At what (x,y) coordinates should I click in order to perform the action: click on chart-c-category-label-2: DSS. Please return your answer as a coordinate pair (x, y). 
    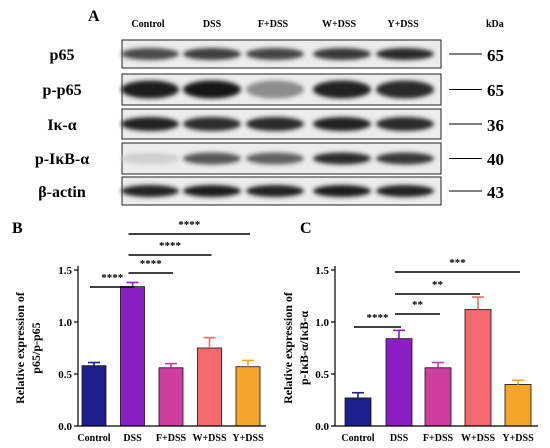
    Looking at the image, I should click on (399, 438).